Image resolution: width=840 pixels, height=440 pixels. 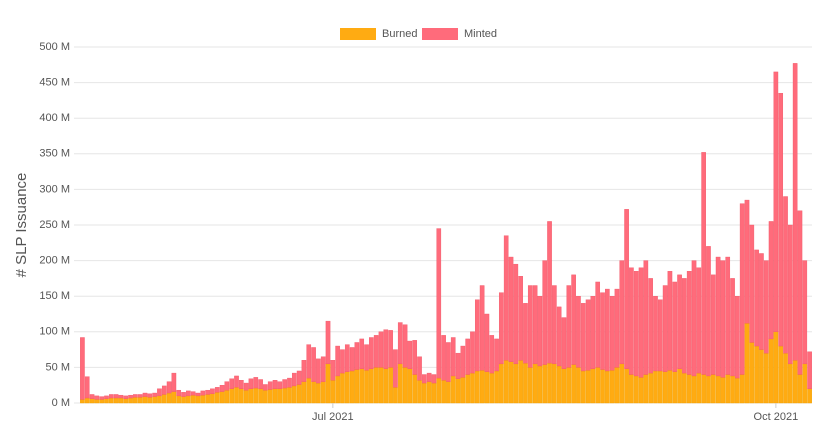 I want to click on legend-swatch, so click(x=440, y=34).